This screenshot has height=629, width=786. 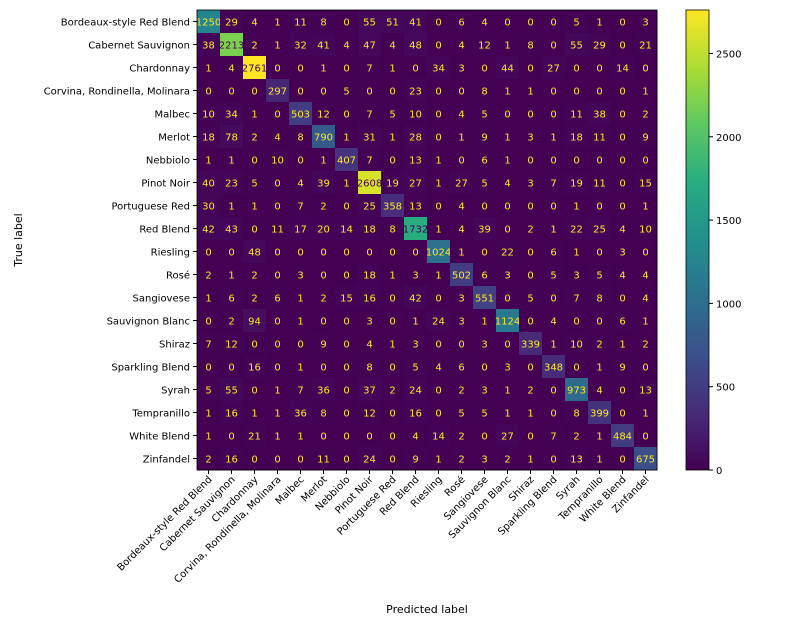 What do you see at coordinates (415, 299) in the screenshot?
I see `cell-value-label: 42` at bounding box center [415, 299].